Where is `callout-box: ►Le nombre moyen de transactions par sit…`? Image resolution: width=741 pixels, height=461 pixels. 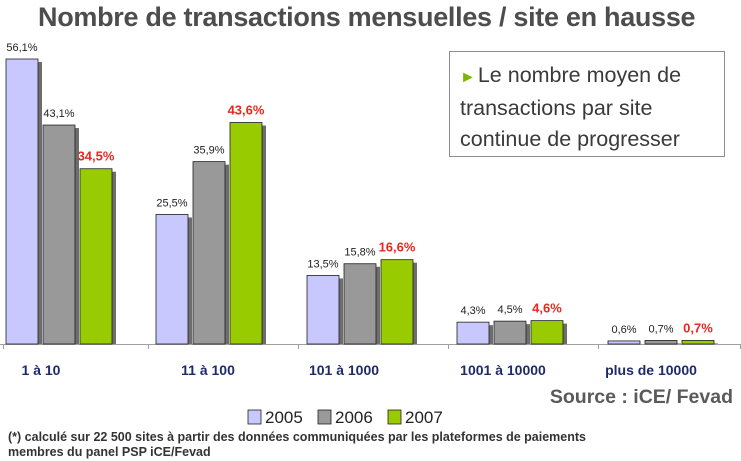
callout-box: ►Le nombre moyen de transactions par sit… is located at coordinates (587, 104).